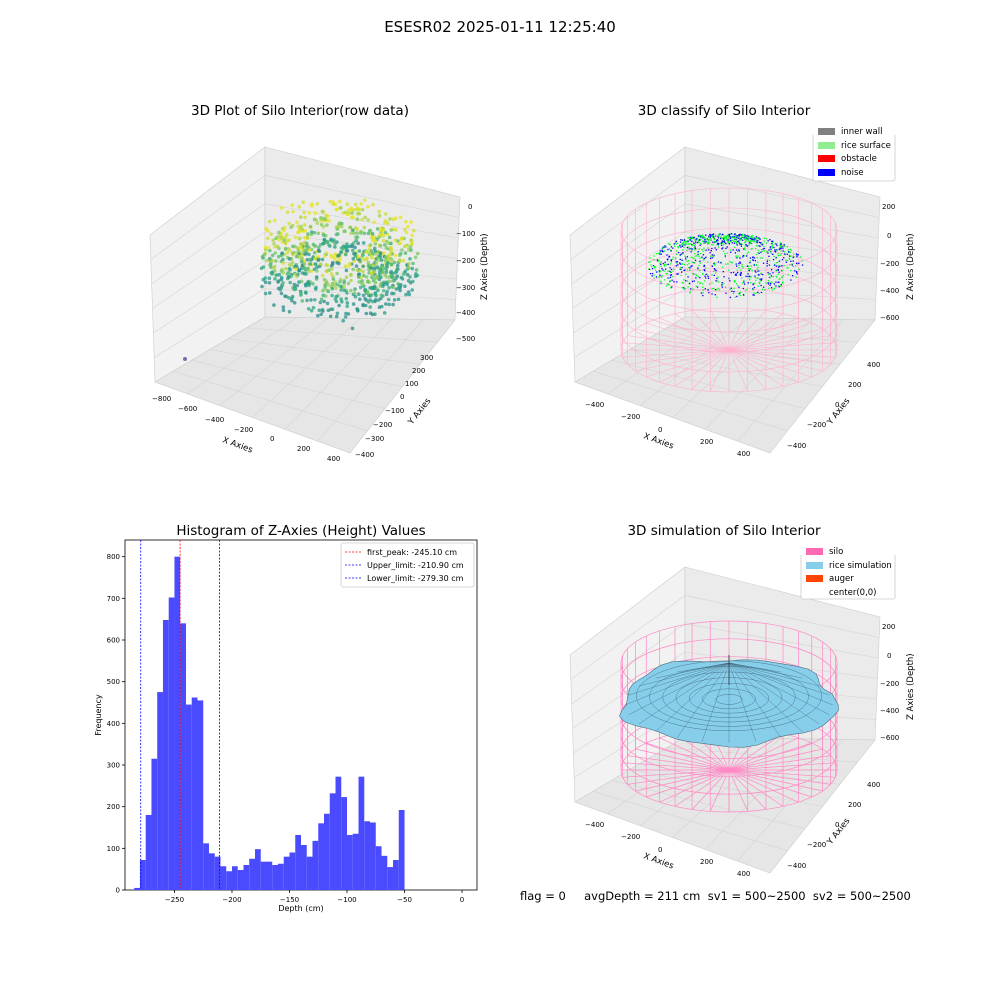 The image size is (1000, 1000). What do you see at coordinates (706, 862) in the screenshot?
I see `simulation-xtick: 200` at bounding box center [706, 862].